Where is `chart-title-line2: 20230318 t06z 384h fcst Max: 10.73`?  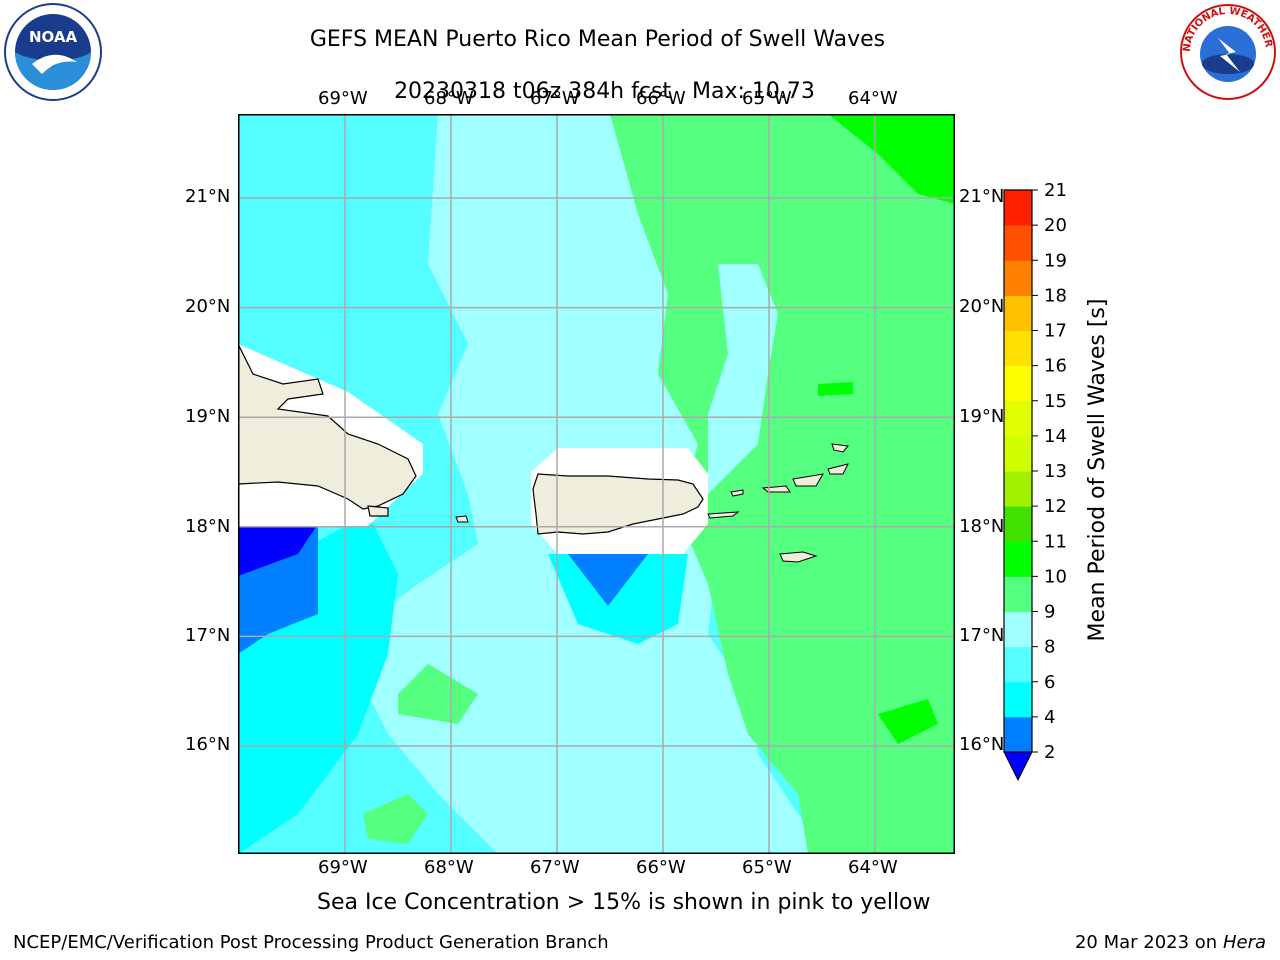 chart-title-line2: 20230318 t06z 384h fcst Max: 10.73 is located at coordinates (597, 79).